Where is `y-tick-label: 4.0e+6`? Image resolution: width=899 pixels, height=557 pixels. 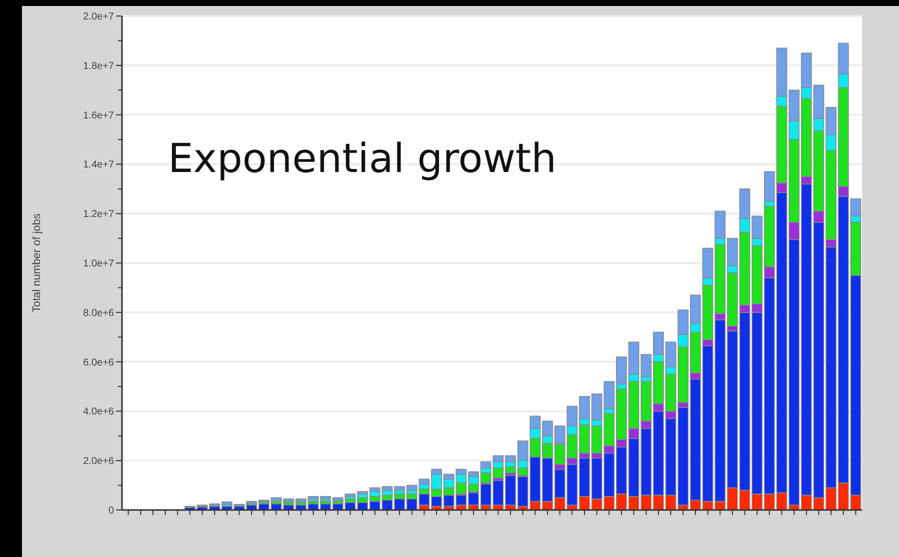
y-tick-label: 4.0e+6 is located at coordinates (98, 412).